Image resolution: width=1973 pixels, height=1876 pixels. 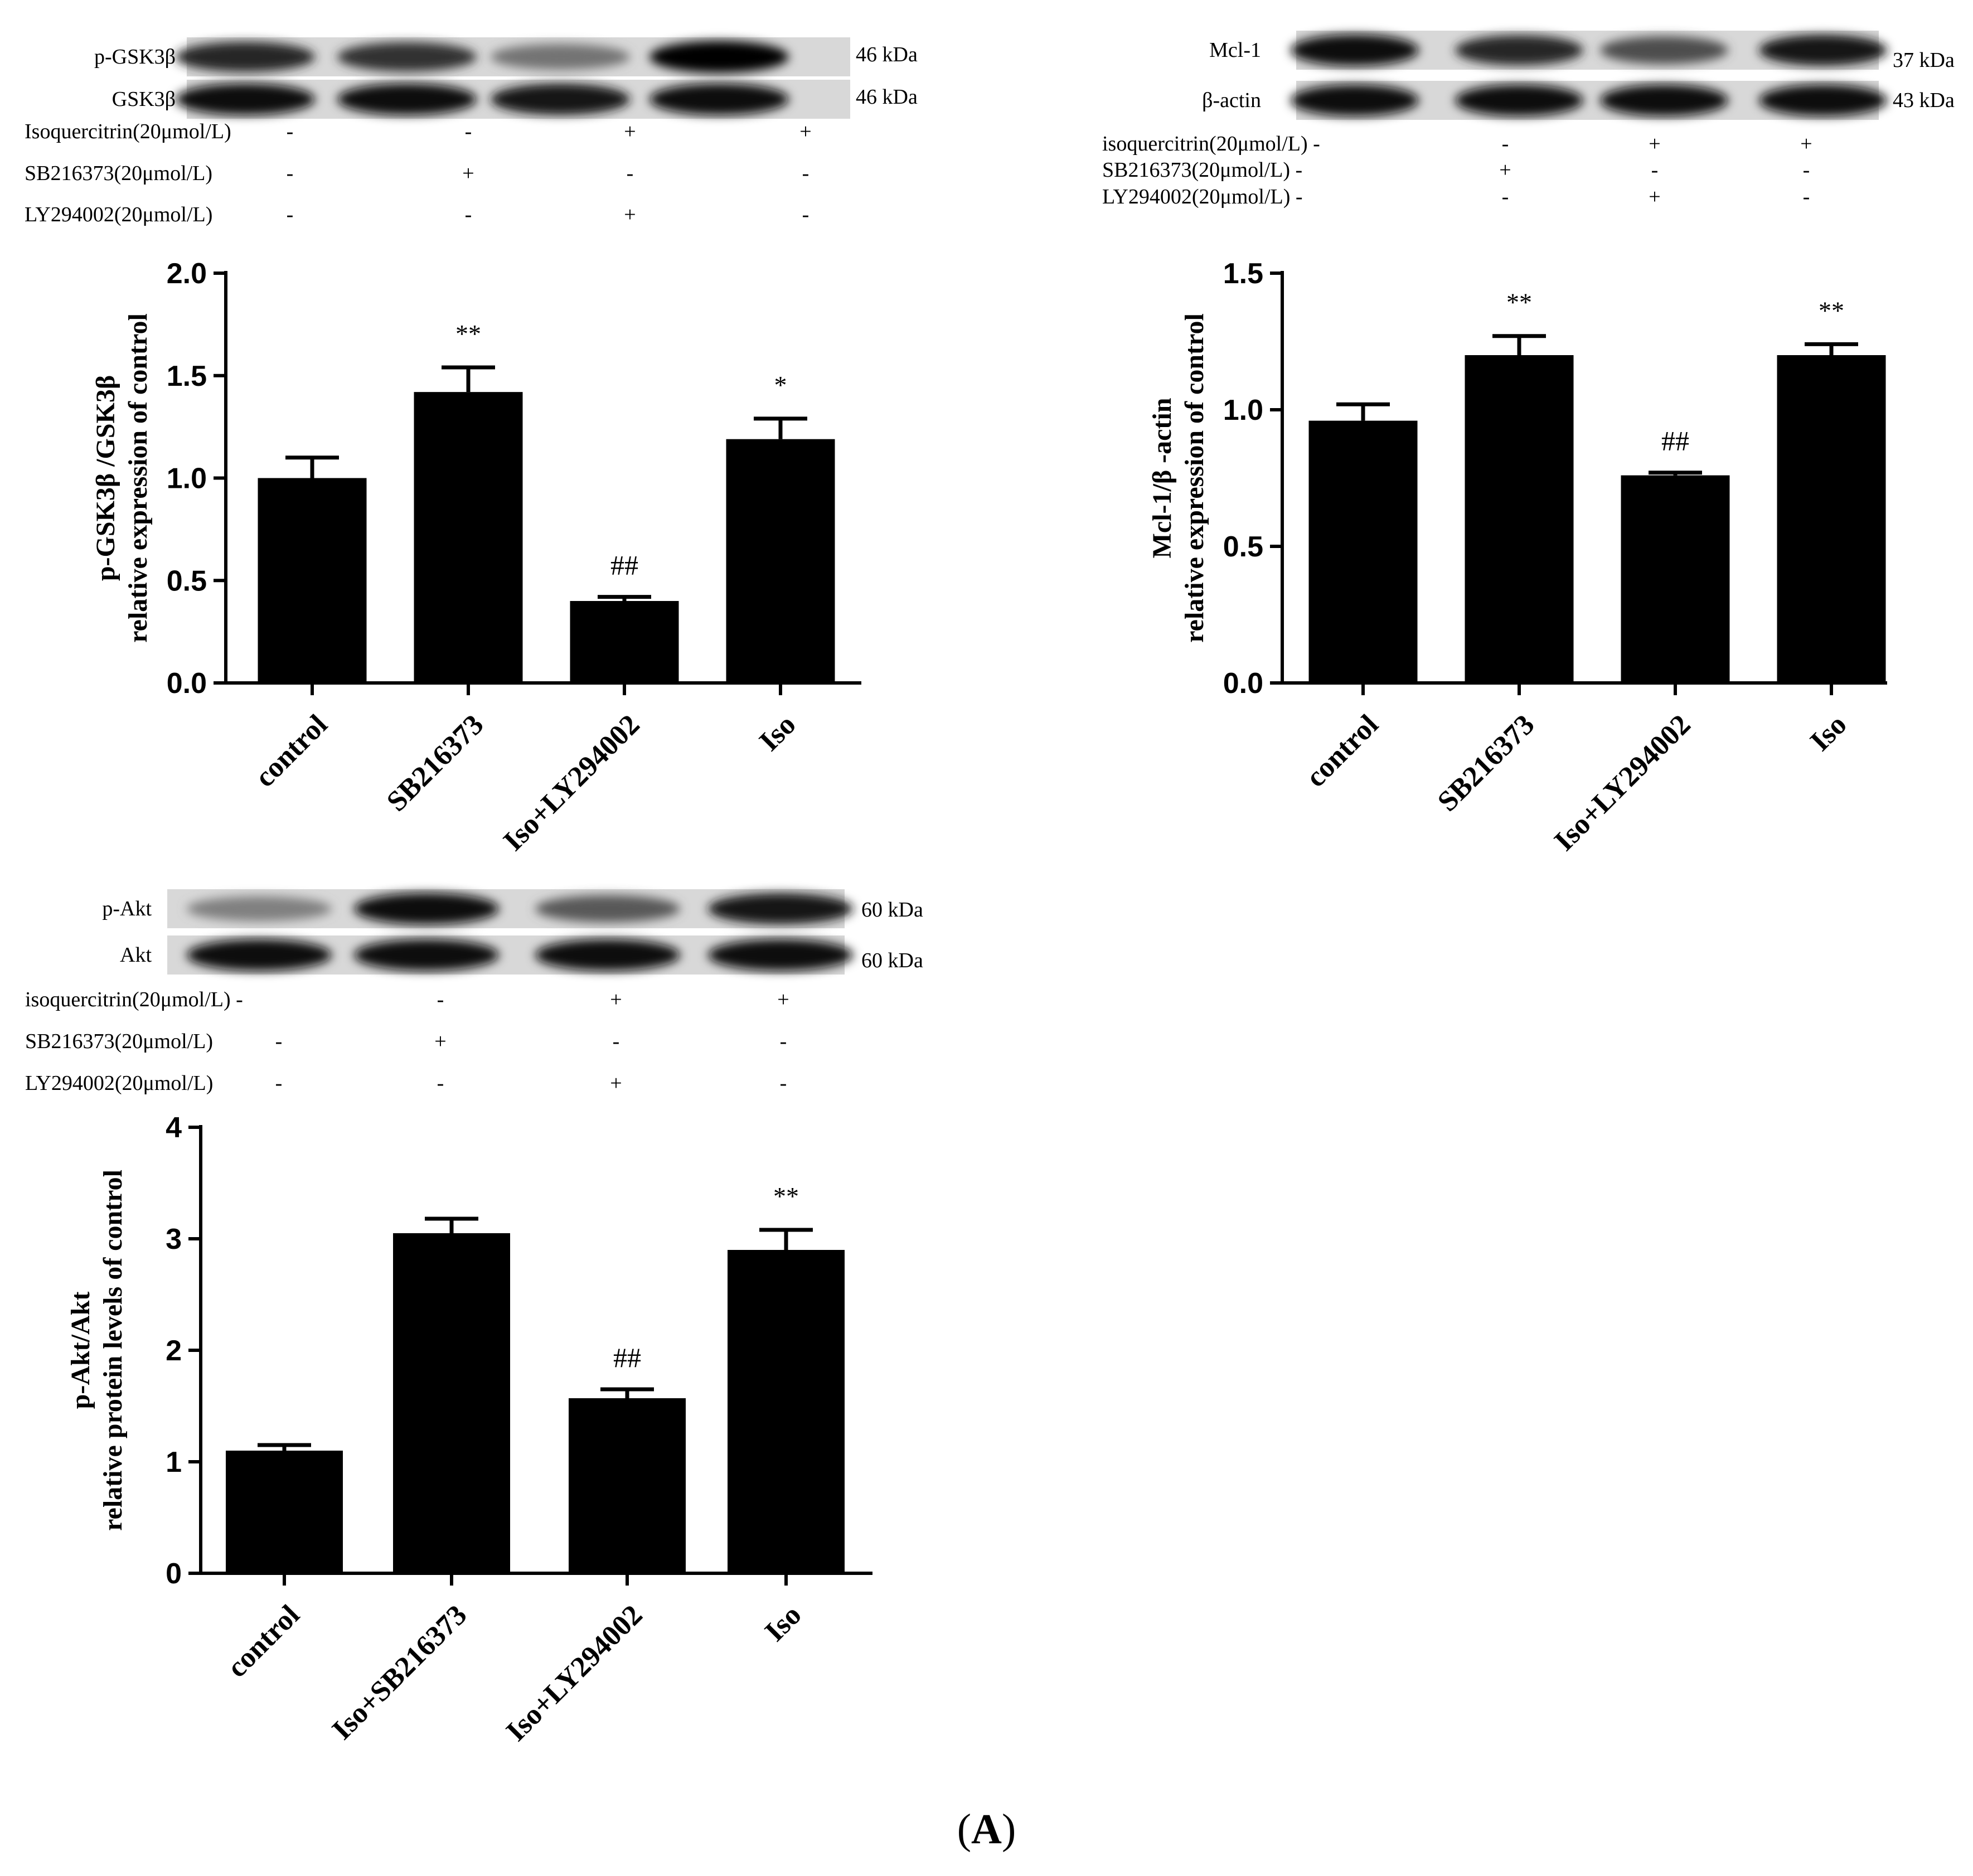 What do you see at coordinates (187, 581) in the screenshot?
I see `y-tick-label: 0.5` at bounding box center [187, 581].